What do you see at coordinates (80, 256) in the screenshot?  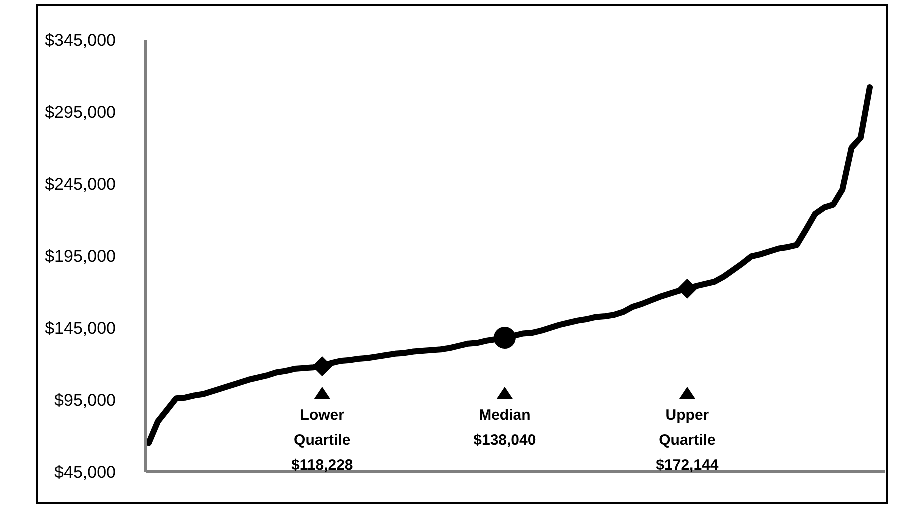 I see `y-tick-label: $195,000` at bounding box center [80, 256].